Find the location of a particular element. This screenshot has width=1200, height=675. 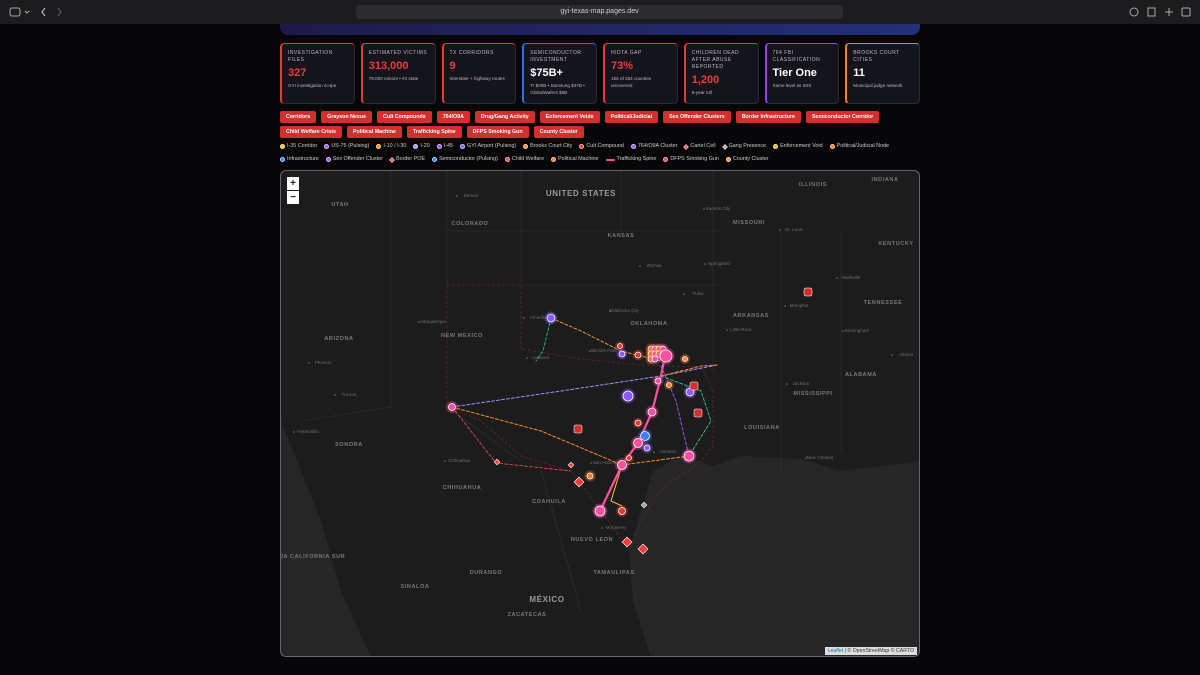

sidebar-button is located at coordinates (15, 12).